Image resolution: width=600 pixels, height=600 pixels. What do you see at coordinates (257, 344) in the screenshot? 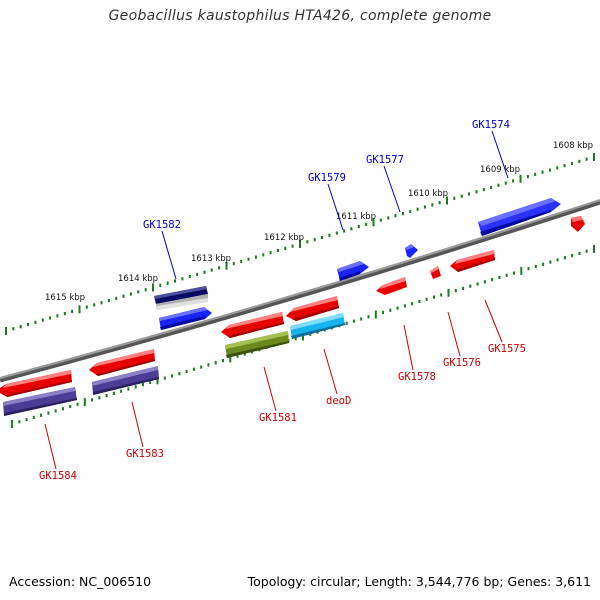
I see `gene-GK1581-b` at bounding box center [257, 344].